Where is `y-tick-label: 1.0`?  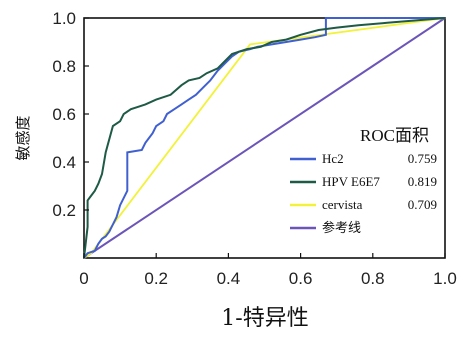
y-tick-label: 1.0 is located at coordinates (64, 18).